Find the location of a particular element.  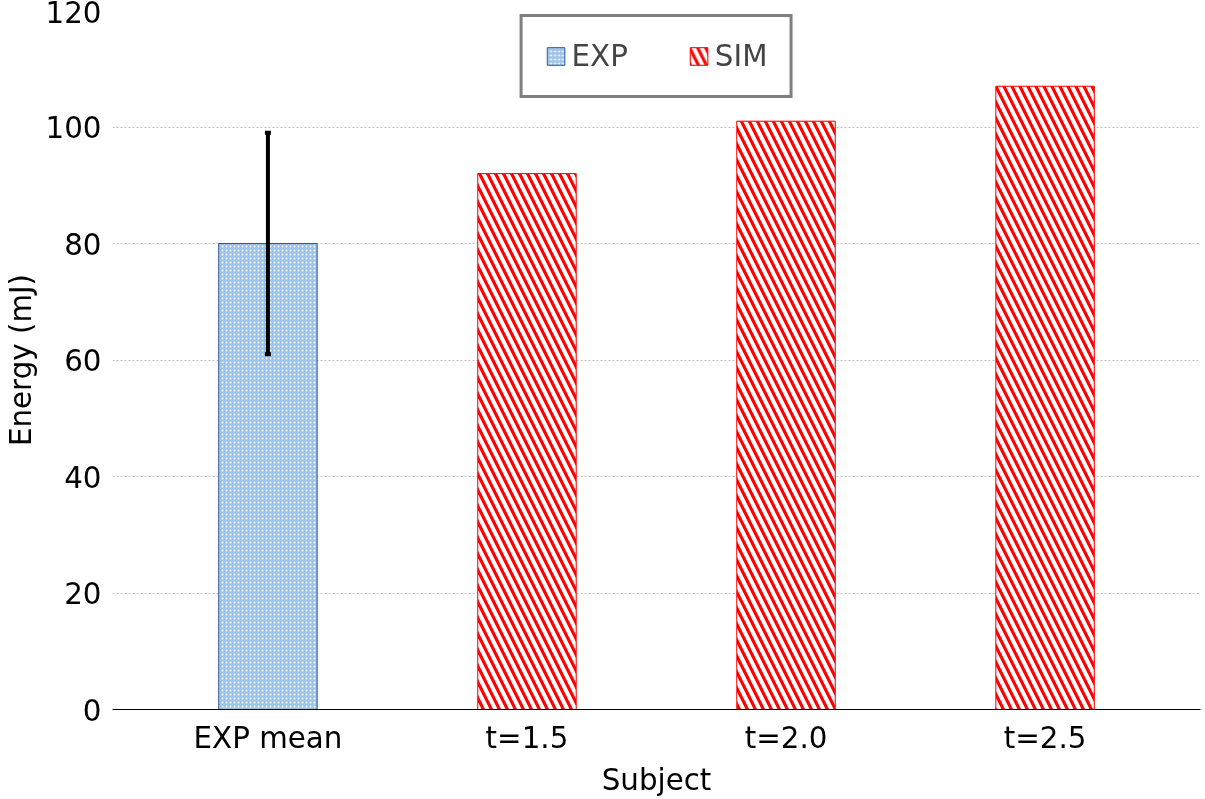

y-tick-label: 120 is located at coordinates (73, 15).